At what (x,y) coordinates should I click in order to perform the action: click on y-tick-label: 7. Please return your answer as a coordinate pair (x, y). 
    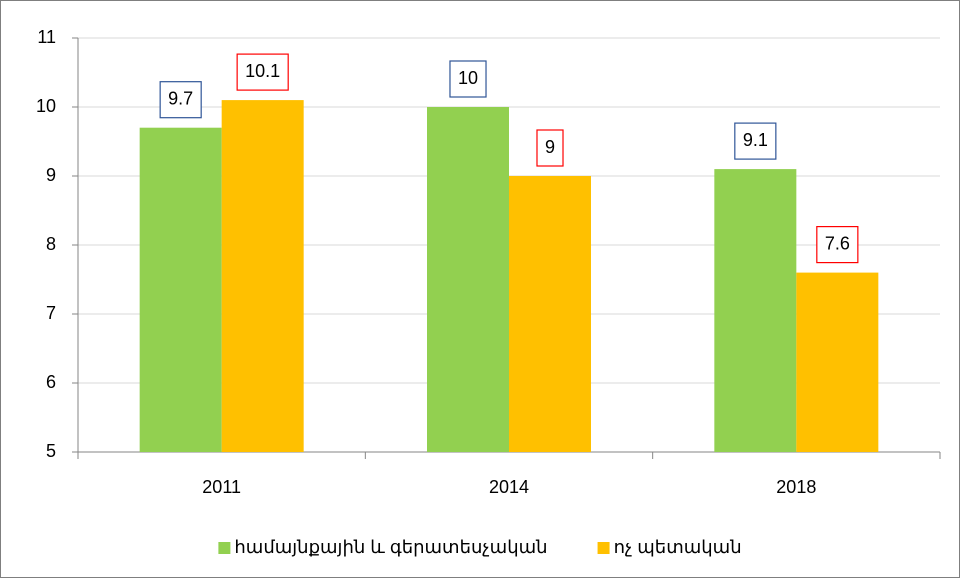
    Looking at the image, I should click on (51, 313).